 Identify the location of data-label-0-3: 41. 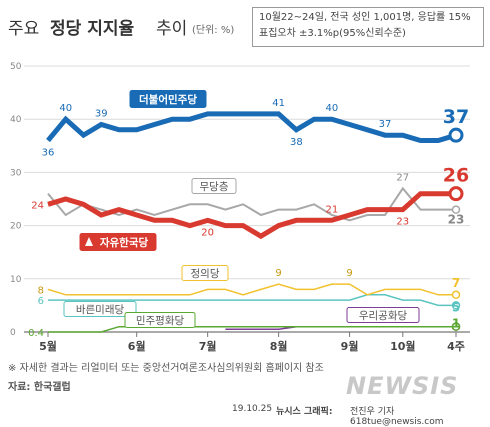
(278, 103).